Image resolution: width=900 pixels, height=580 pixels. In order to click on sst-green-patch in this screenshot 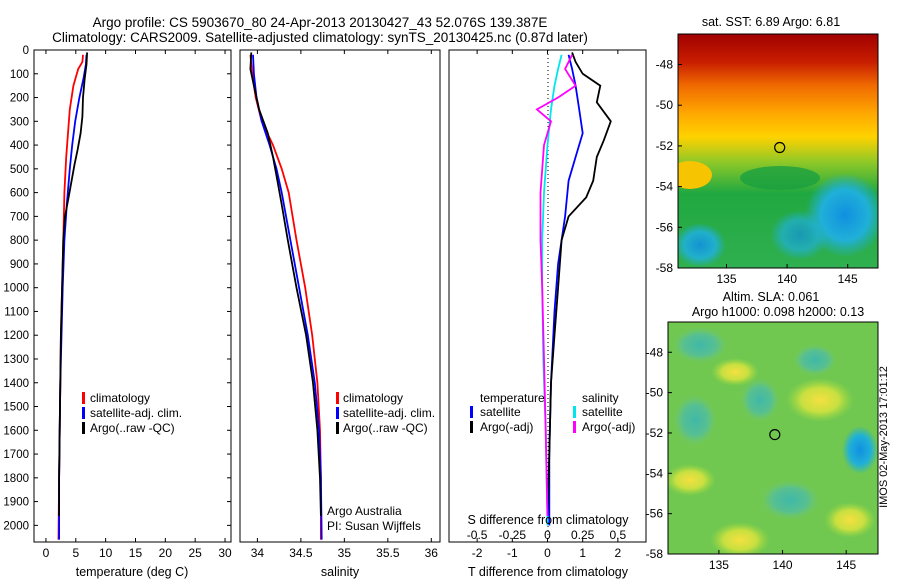, I will do `click(780, 178)`.